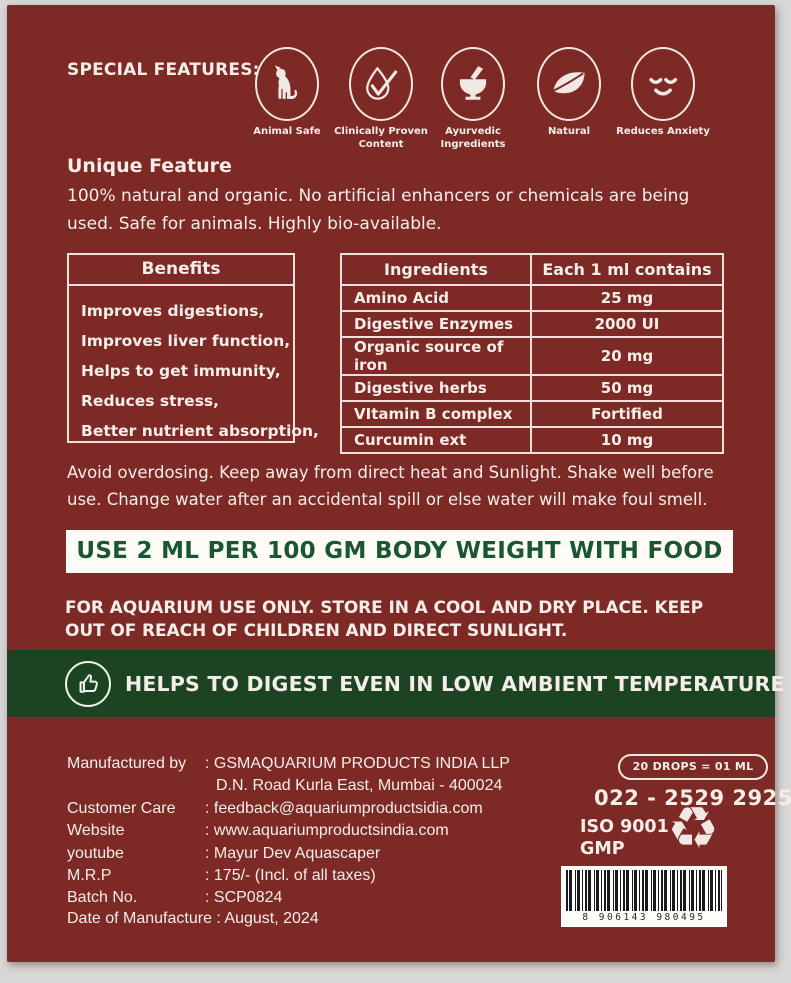 The height and width of the screenshot is (983, 791). Describe the element at coordinates (88, 683) in the screenshot. I see `thumbs-up-icon` at that location.